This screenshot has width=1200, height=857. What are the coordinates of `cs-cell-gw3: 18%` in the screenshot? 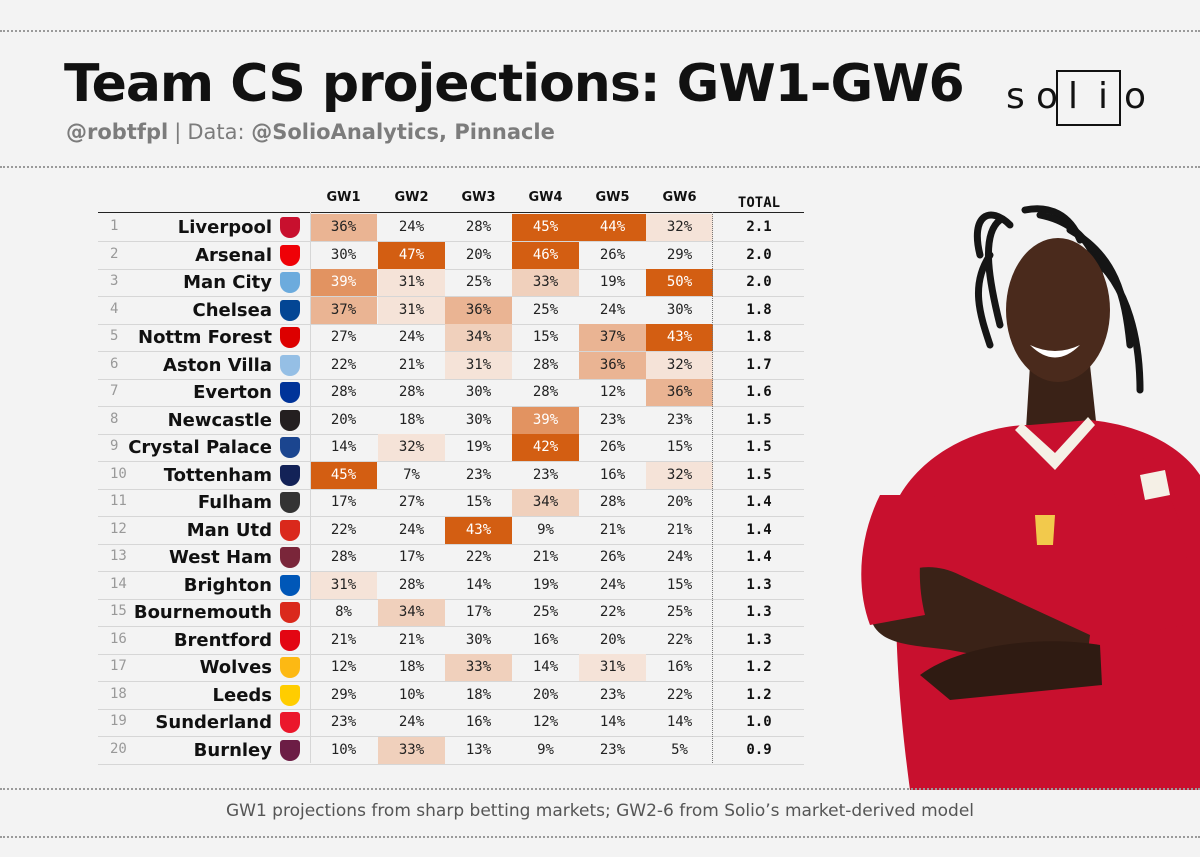 It's located at (478, 694).